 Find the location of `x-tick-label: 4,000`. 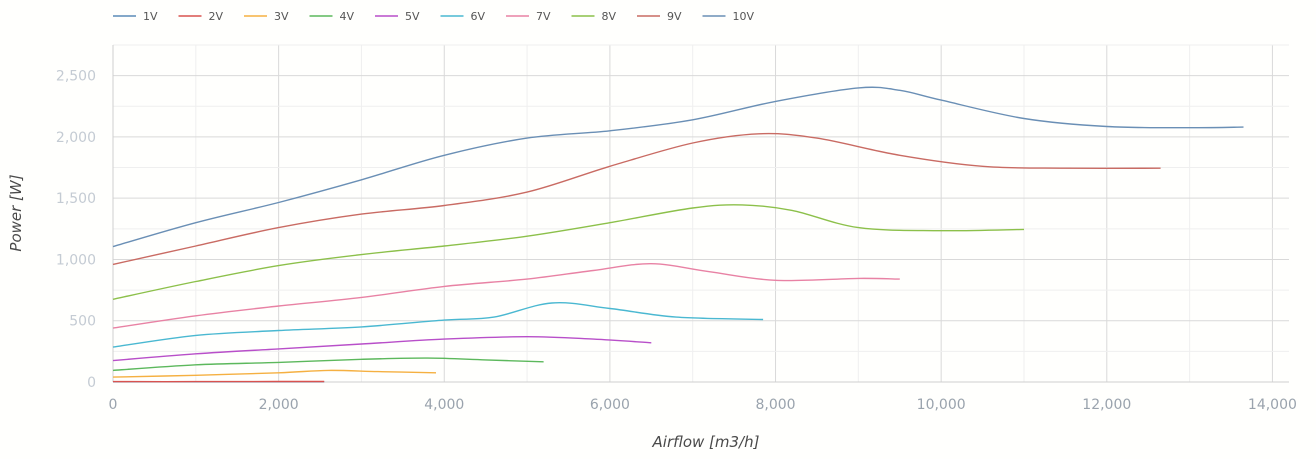

x-tick-label: 4,000 is located at coordinates (444, 405).